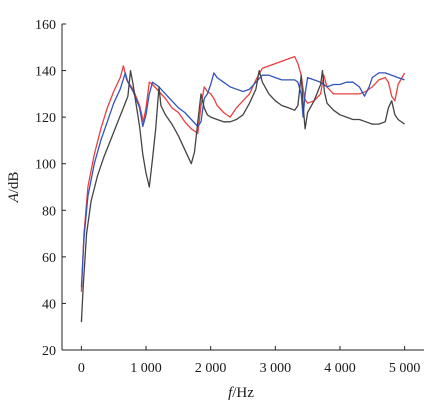 This screenshot has width=448, height=410. What do you see at coordinates (45, 165) in the screenshot?
I see `y-tick-label: 100` at bounding box center [45, 165].